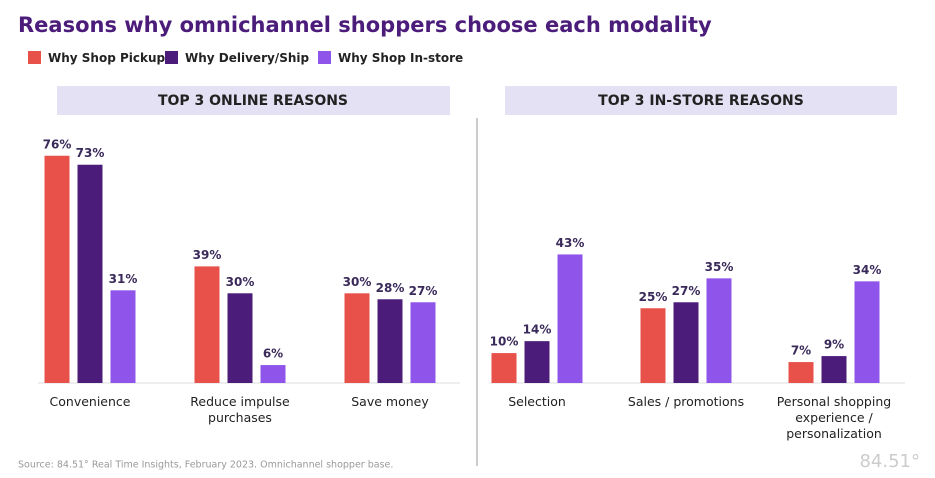 The height and width of the screenshot is (478, 935). I want to click on value-label: 43%, so click(570, 243).